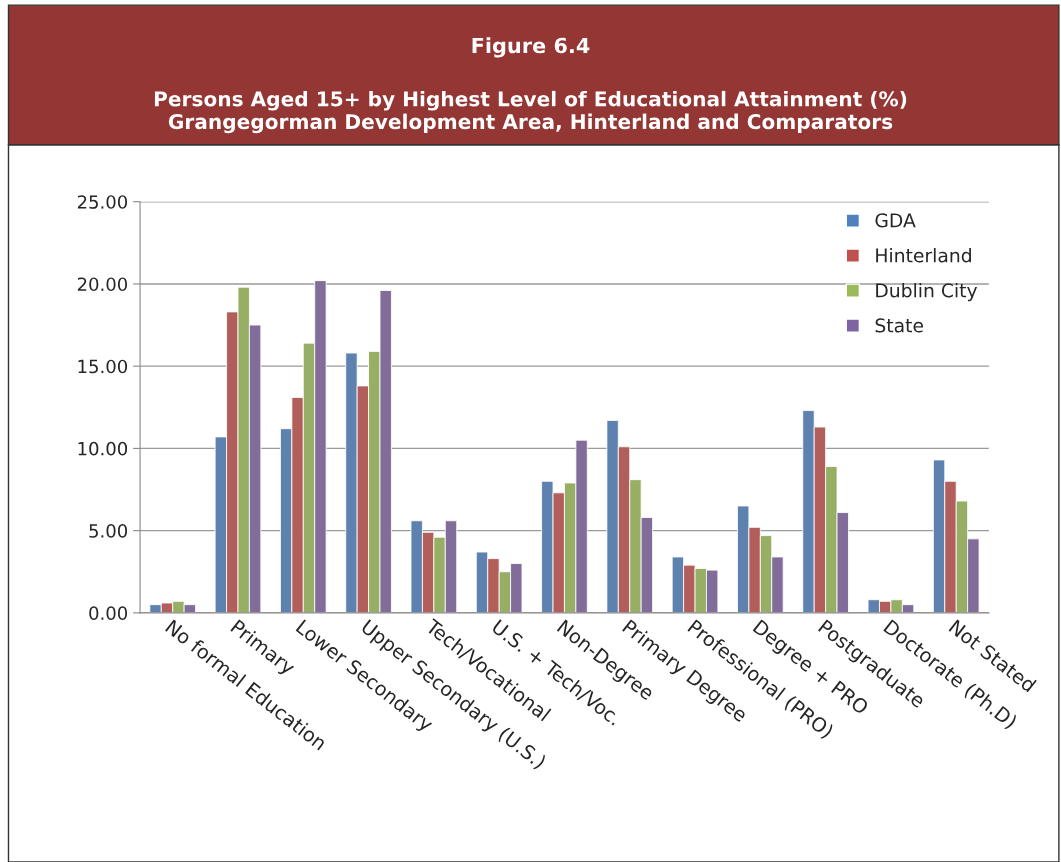 This screenshot has height=862, width=1061. I want to click on legend-label: State, so click(899, 325).